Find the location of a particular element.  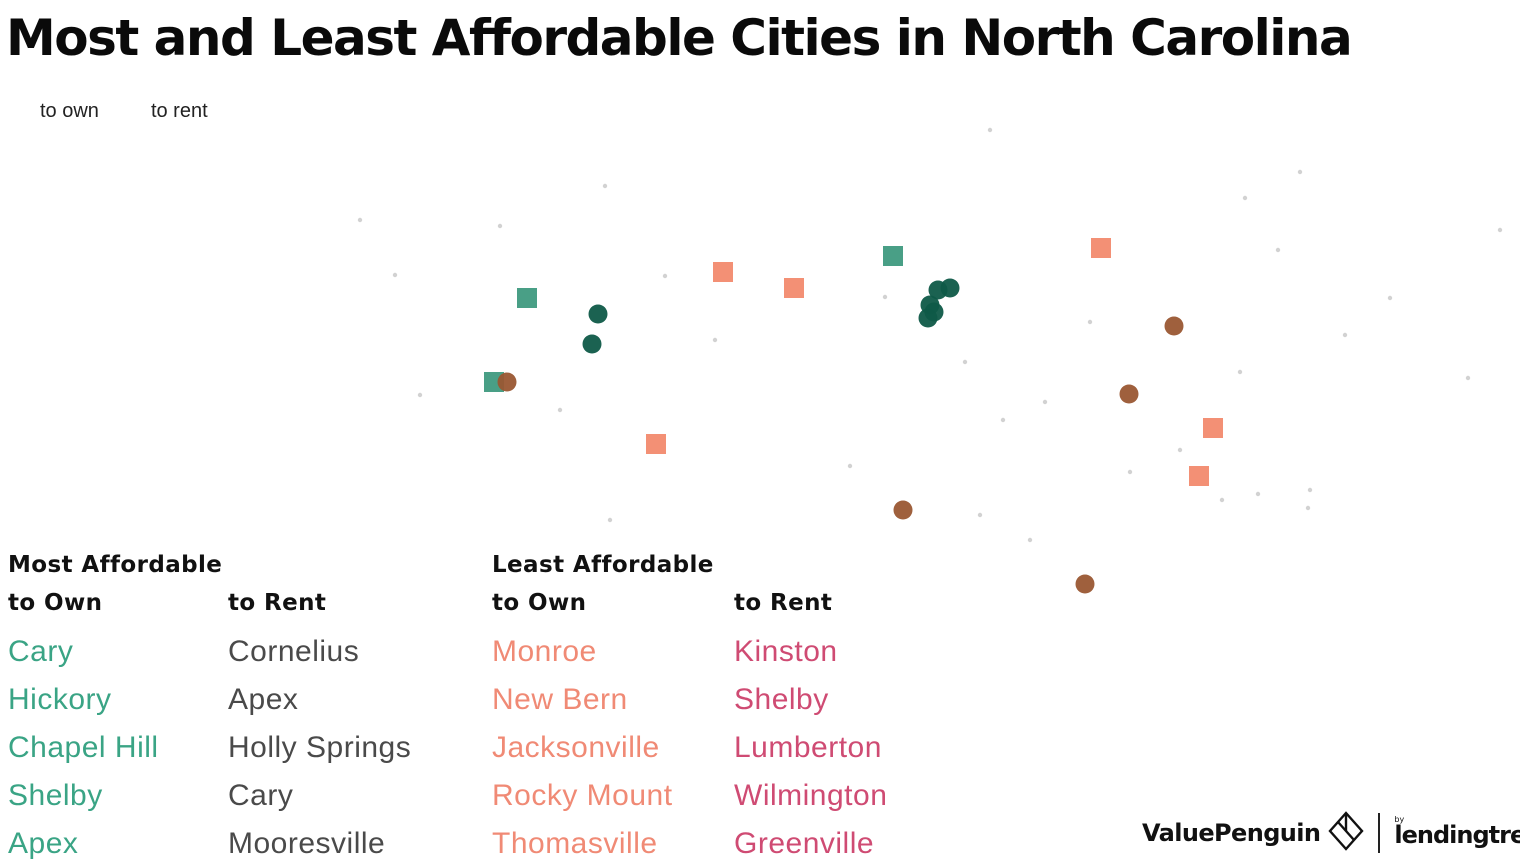

list-item: Rocky Mount is located at coordinates (582, 795).